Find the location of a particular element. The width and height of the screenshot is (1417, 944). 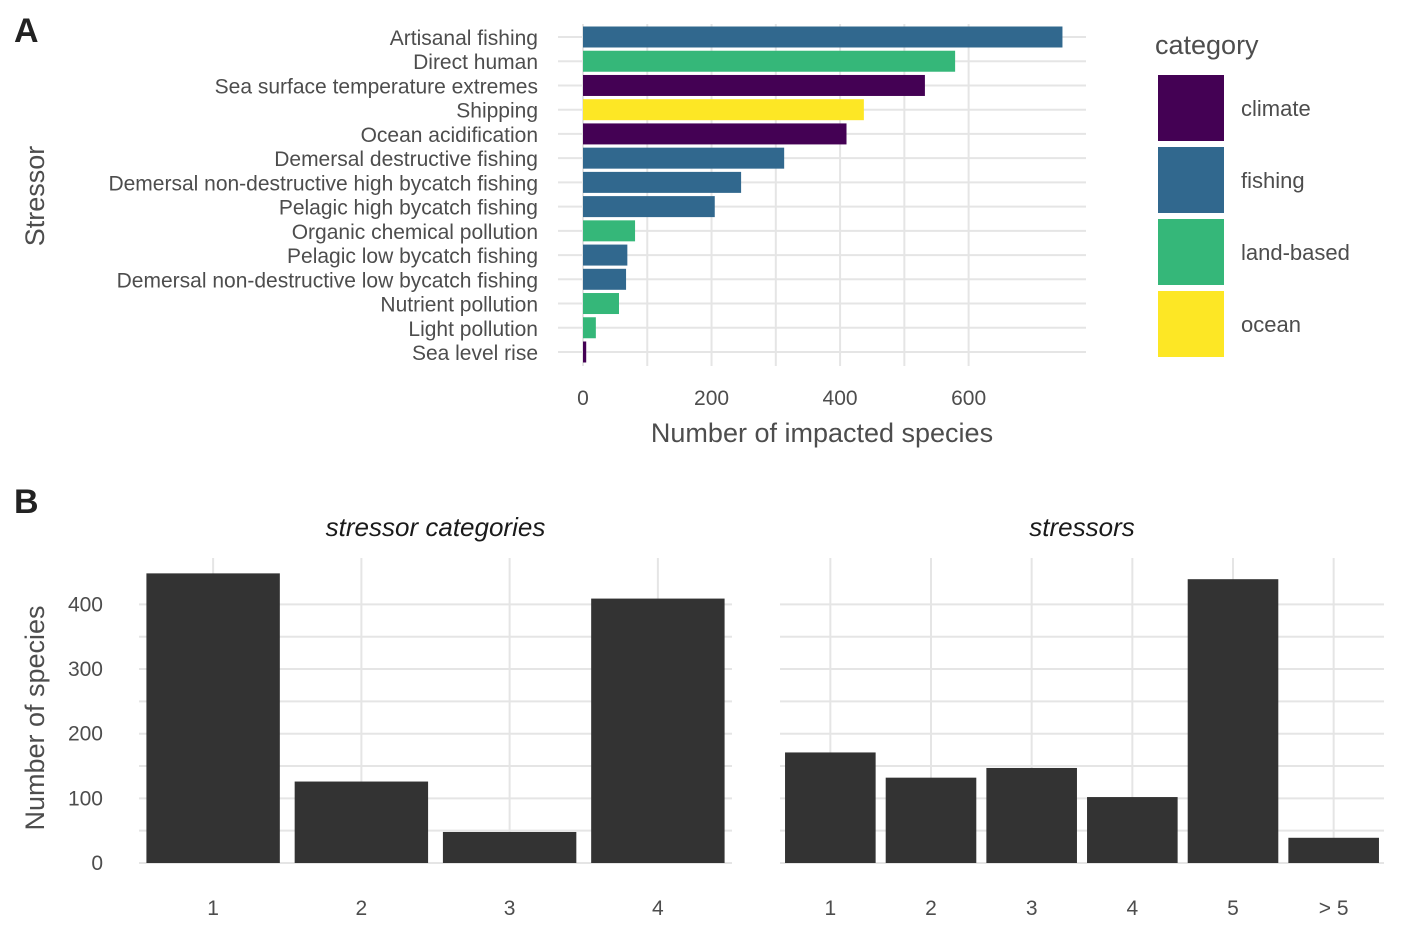

bar-demersal-non-destructive-low-bycatch-fishing is located at coordinates (605, 279).